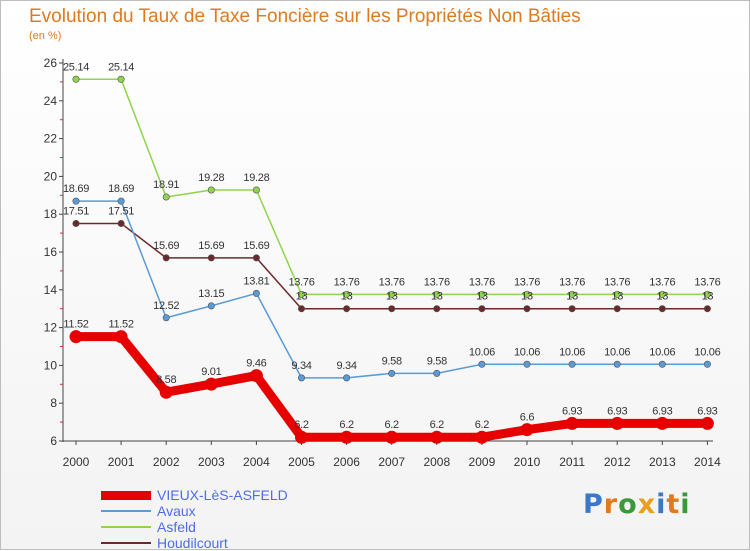  I want to click on logo-letter: o, so click(628, 504).